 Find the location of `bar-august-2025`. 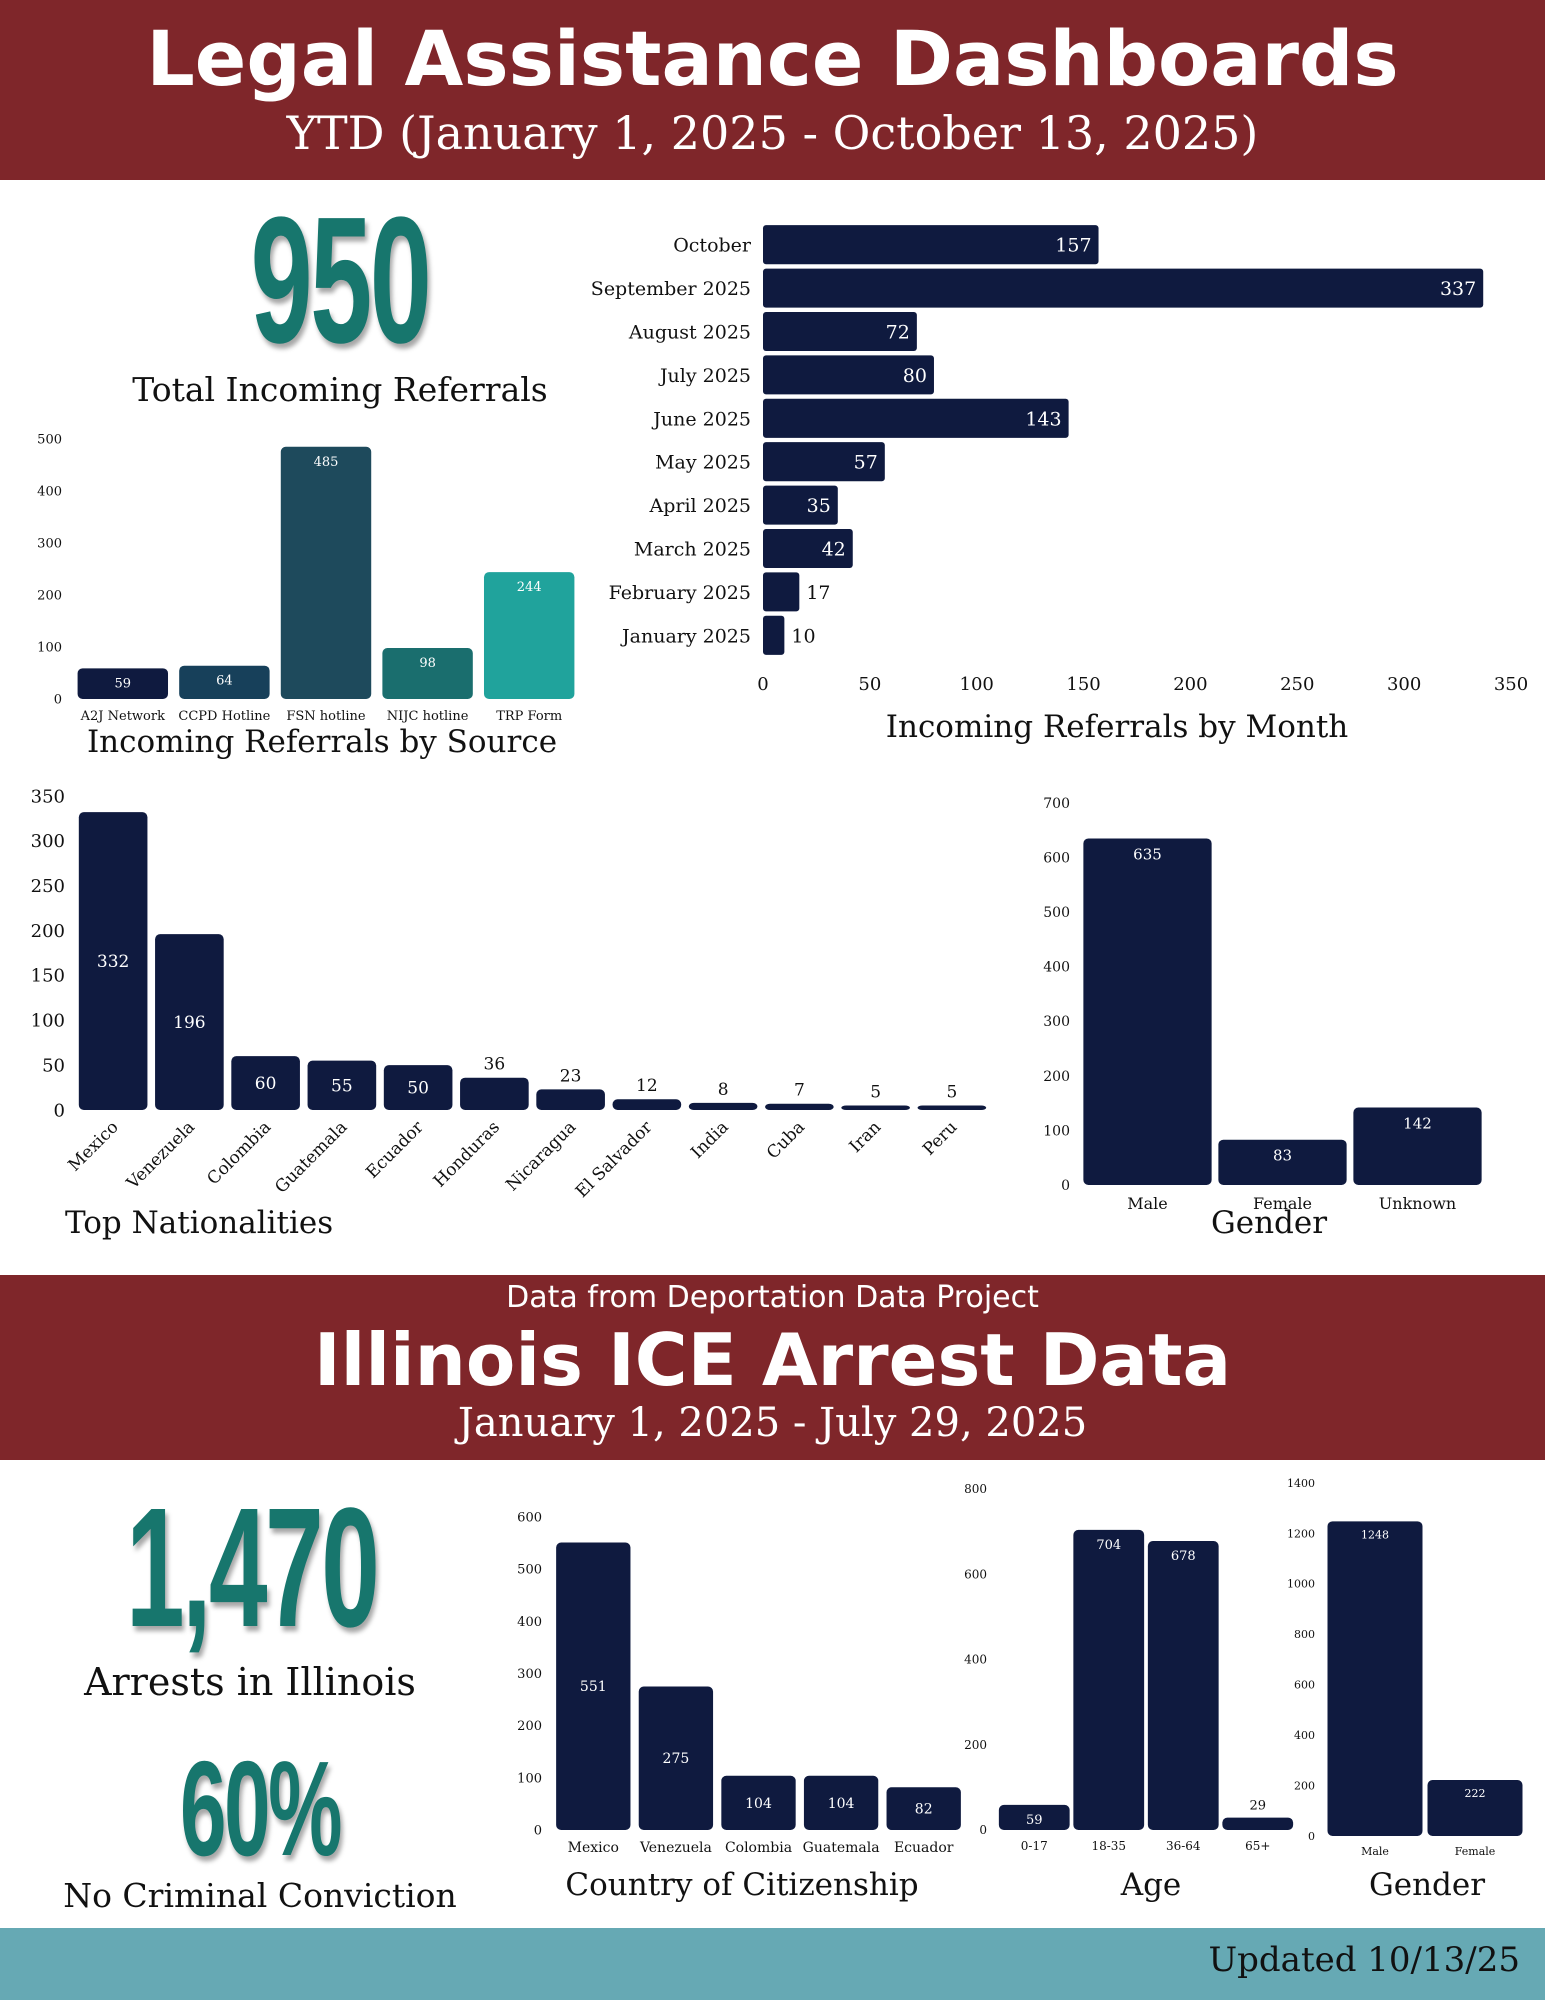

bar-august-2025 is located at coordinates (840, 331).